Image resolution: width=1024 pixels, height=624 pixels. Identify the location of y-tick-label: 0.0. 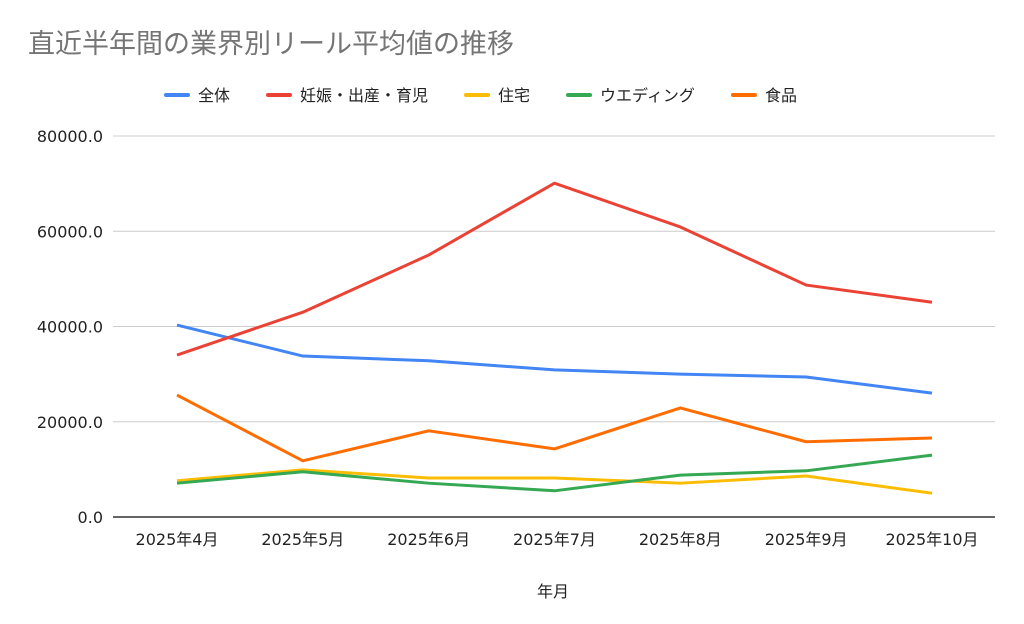
(90, 517).